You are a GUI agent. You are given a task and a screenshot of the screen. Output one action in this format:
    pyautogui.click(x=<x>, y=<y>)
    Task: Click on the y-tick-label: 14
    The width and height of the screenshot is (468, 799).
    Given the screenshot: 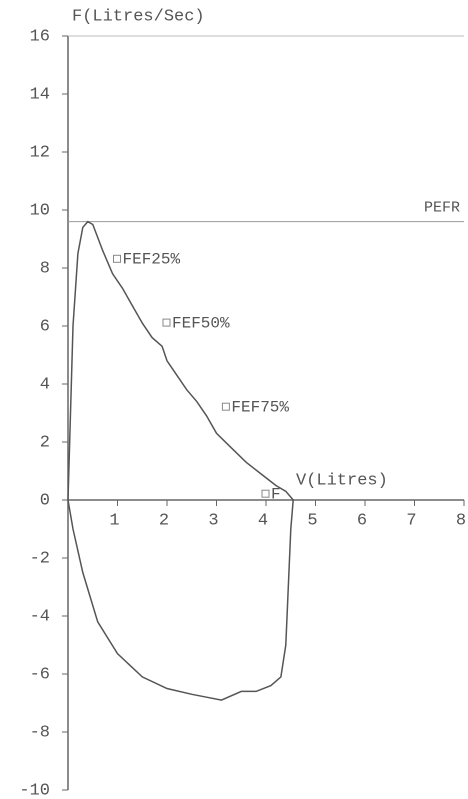 What is the action you would take?
    pyautogui.click(x=40, y=94)
    